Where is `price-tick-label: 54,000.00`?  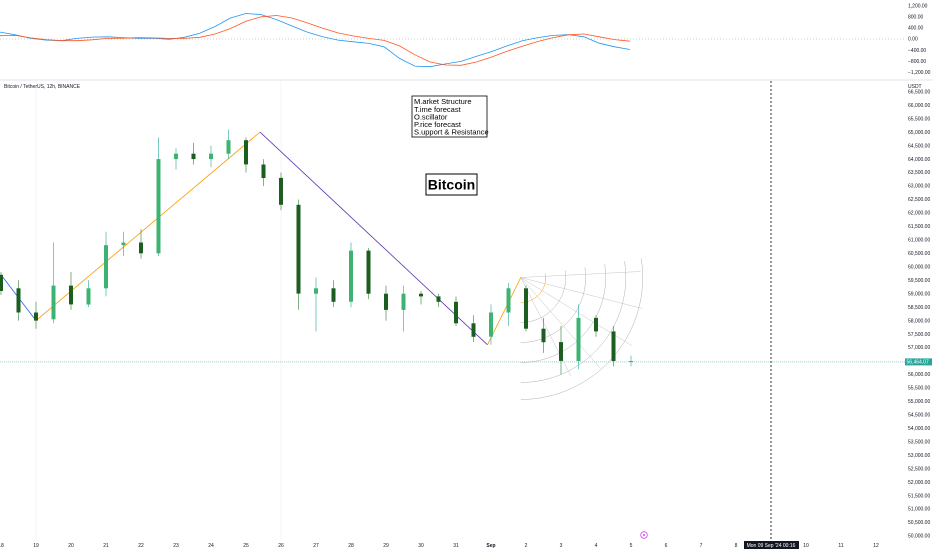
price-tick-label: 54,000.00 is located at coordinates (919, 429).